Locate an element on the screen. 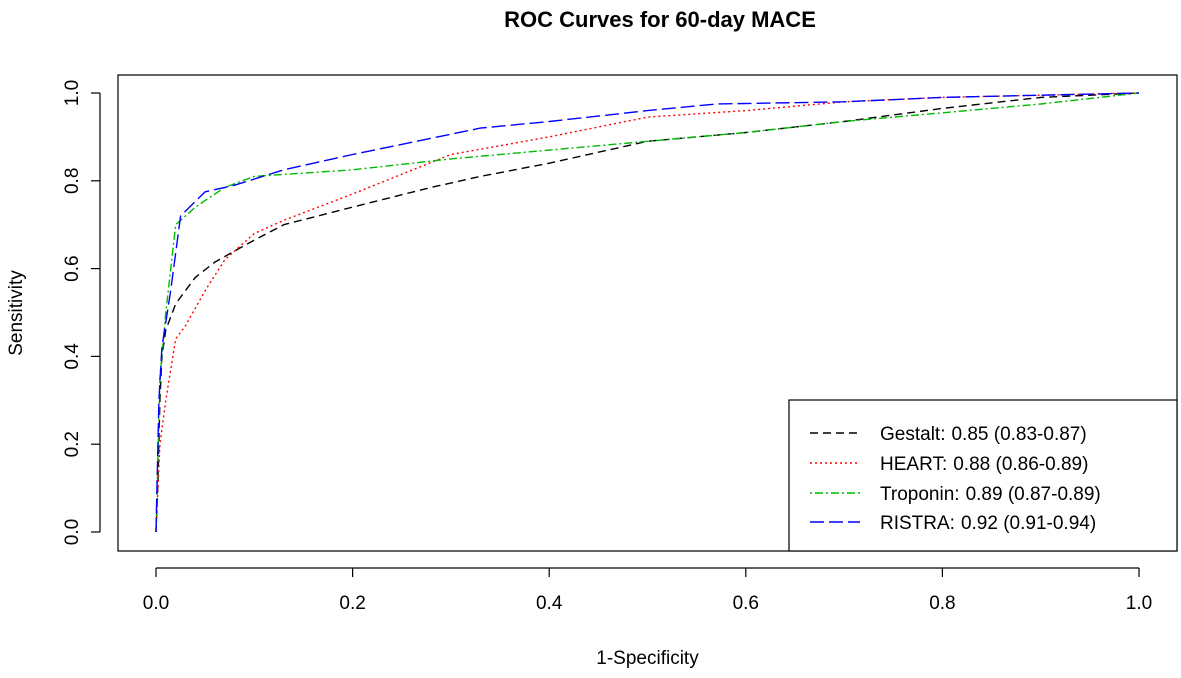 This screenshot has width=1181, height=678. x-axis: 0.0 0.2 0.4 0.6 0.8 1.0 is located at coordinates (647, 590).